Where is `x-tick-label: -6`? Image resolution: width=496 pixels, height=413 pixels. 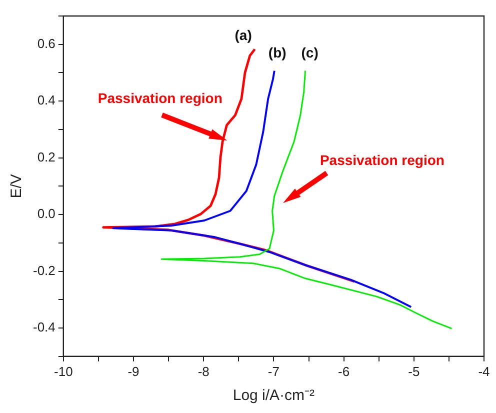
x-tick-label: -6 is located at coordinates (344, 371).